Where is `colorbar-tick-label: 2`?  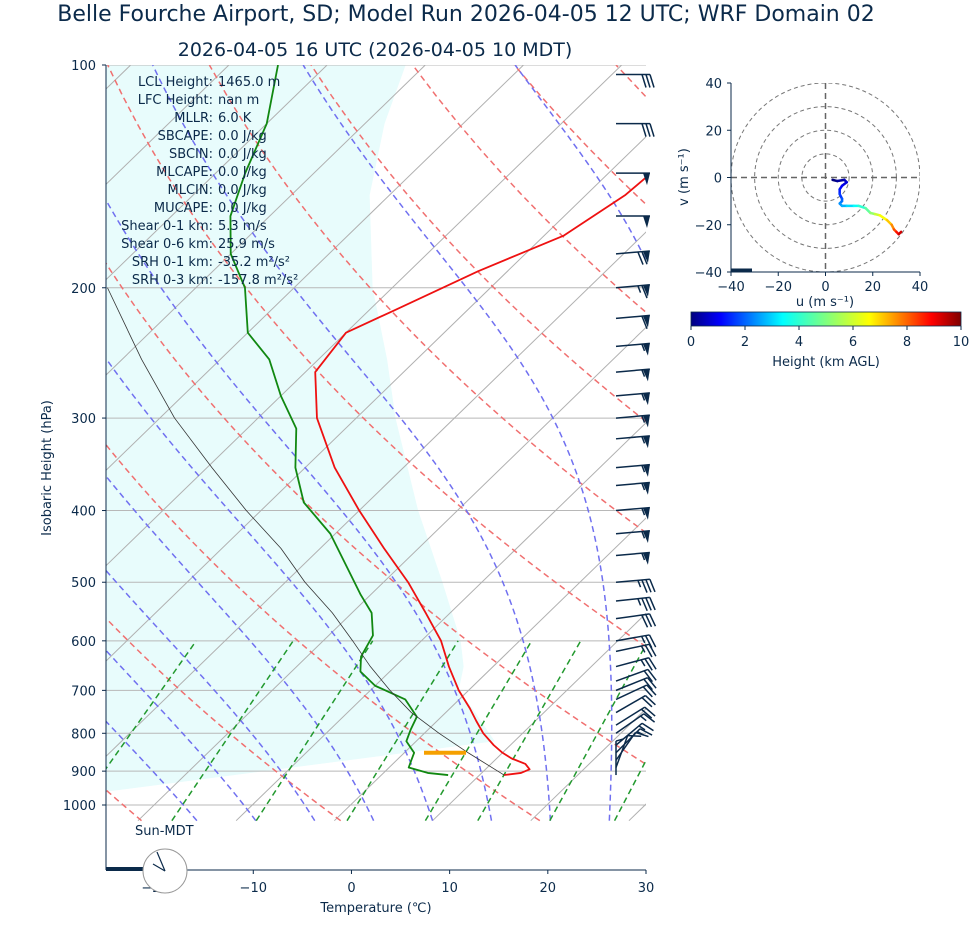 colorbar-tick-label: 2 is located at coordinates (745, 342).